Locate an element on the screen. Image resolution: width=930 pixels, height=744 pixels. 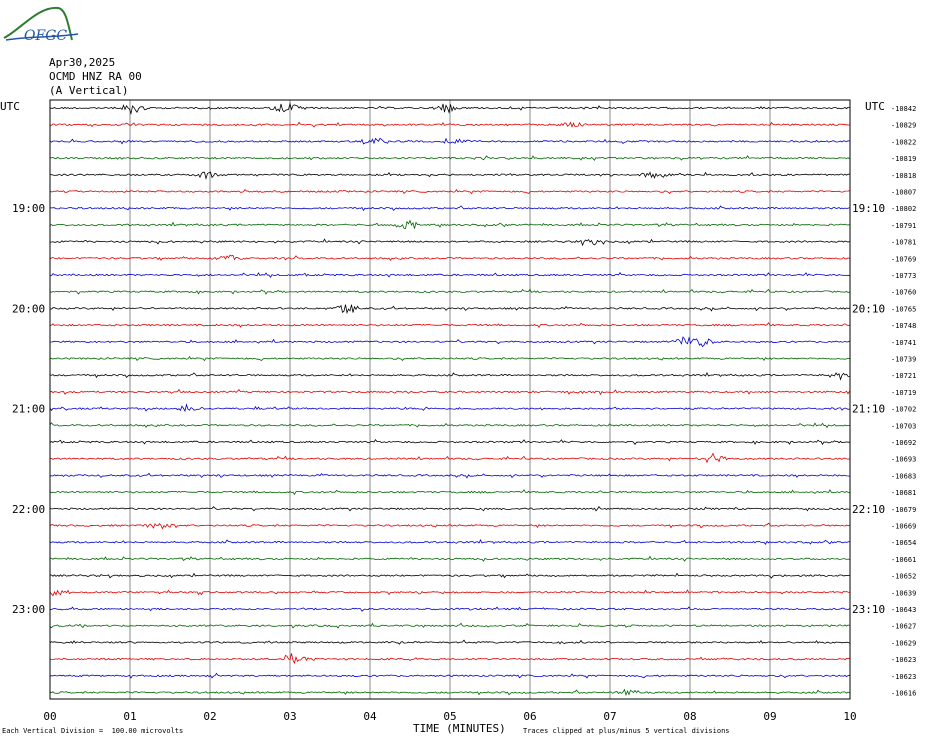
trace-offset-label: -10679 is located at coordinates (903, 510).